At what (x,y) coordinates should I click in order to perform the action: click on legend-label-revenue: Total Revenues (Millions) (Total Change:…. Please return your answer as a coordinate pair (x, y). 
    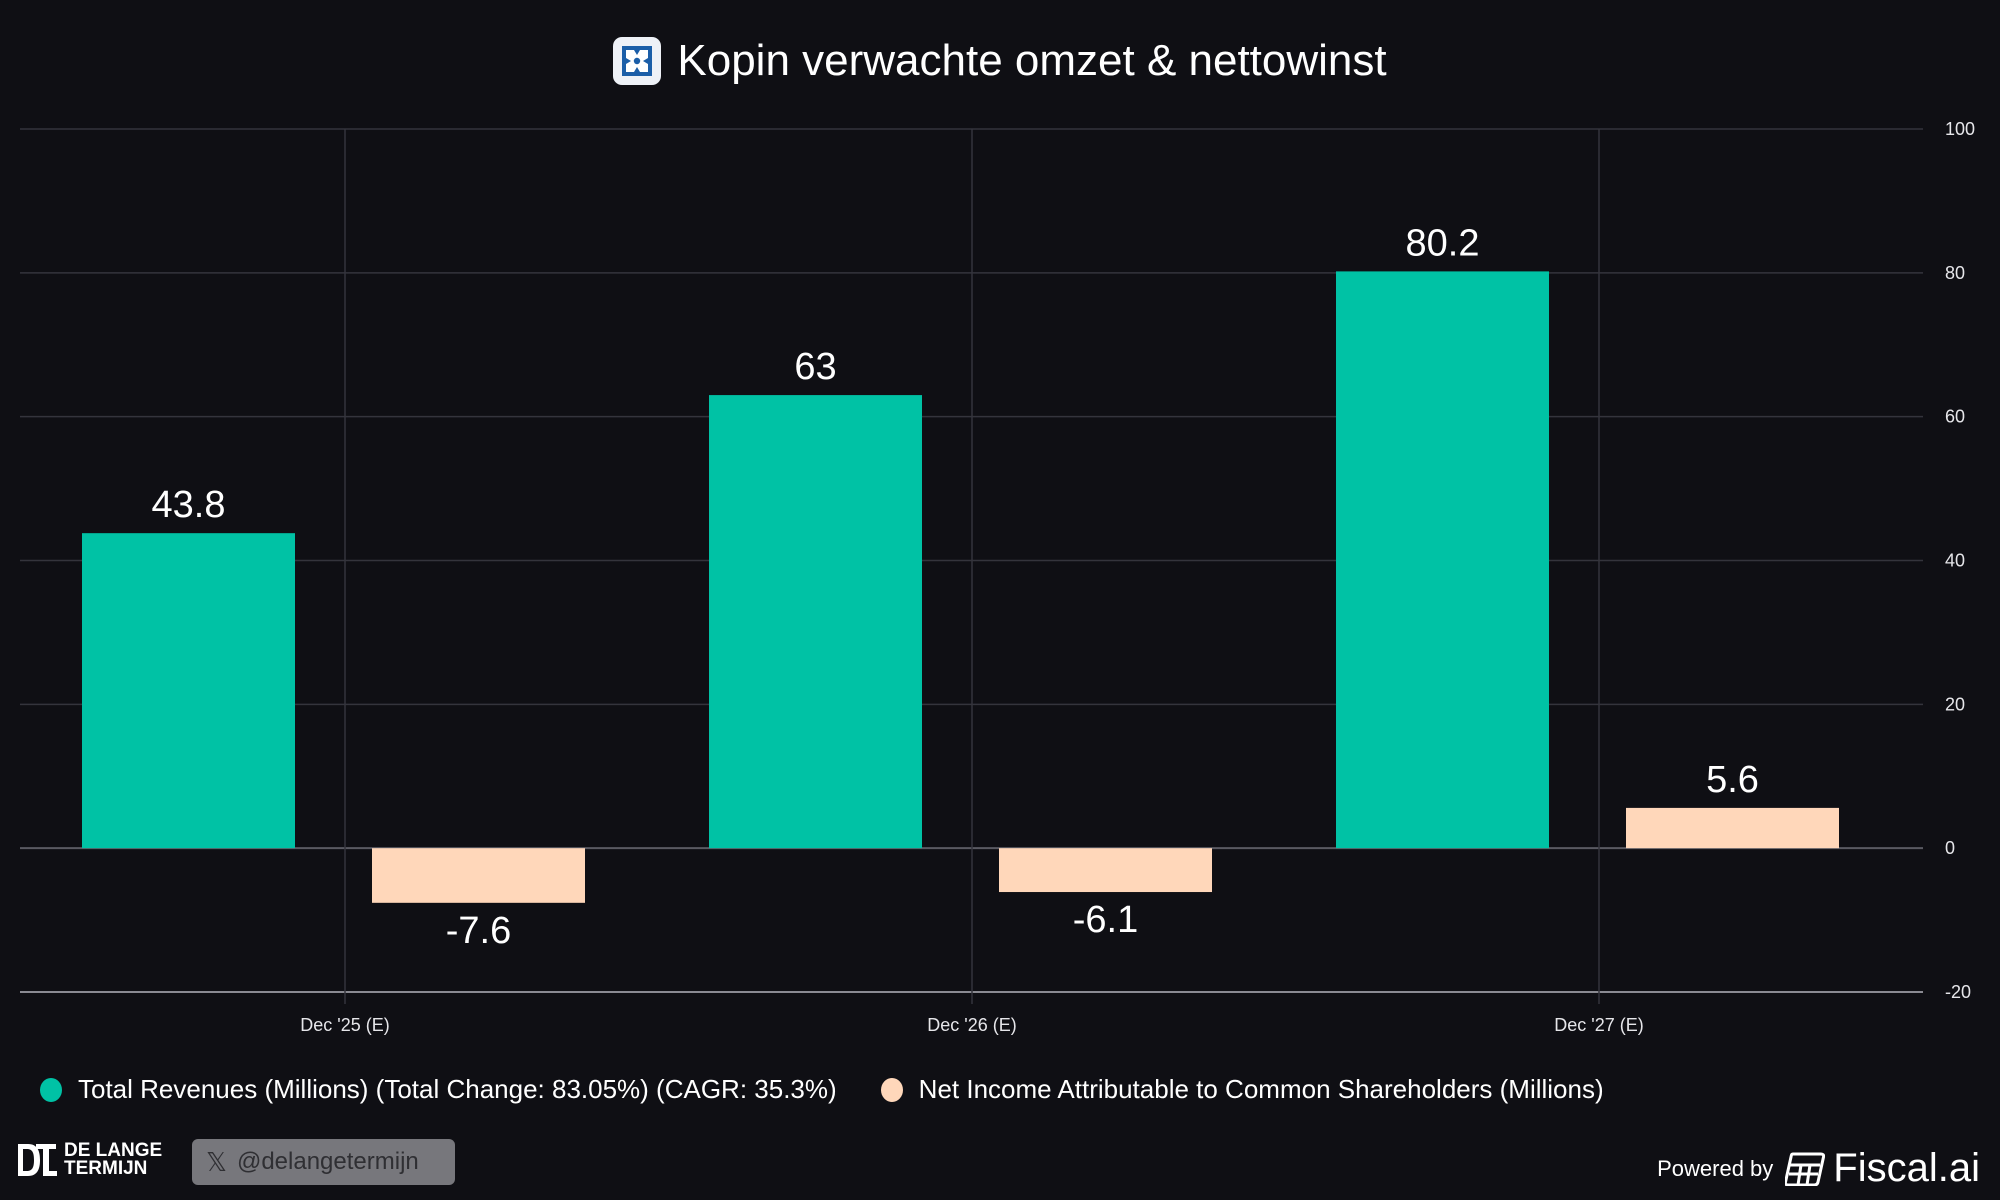
    Looking at the image, I should click on (457, 1089).